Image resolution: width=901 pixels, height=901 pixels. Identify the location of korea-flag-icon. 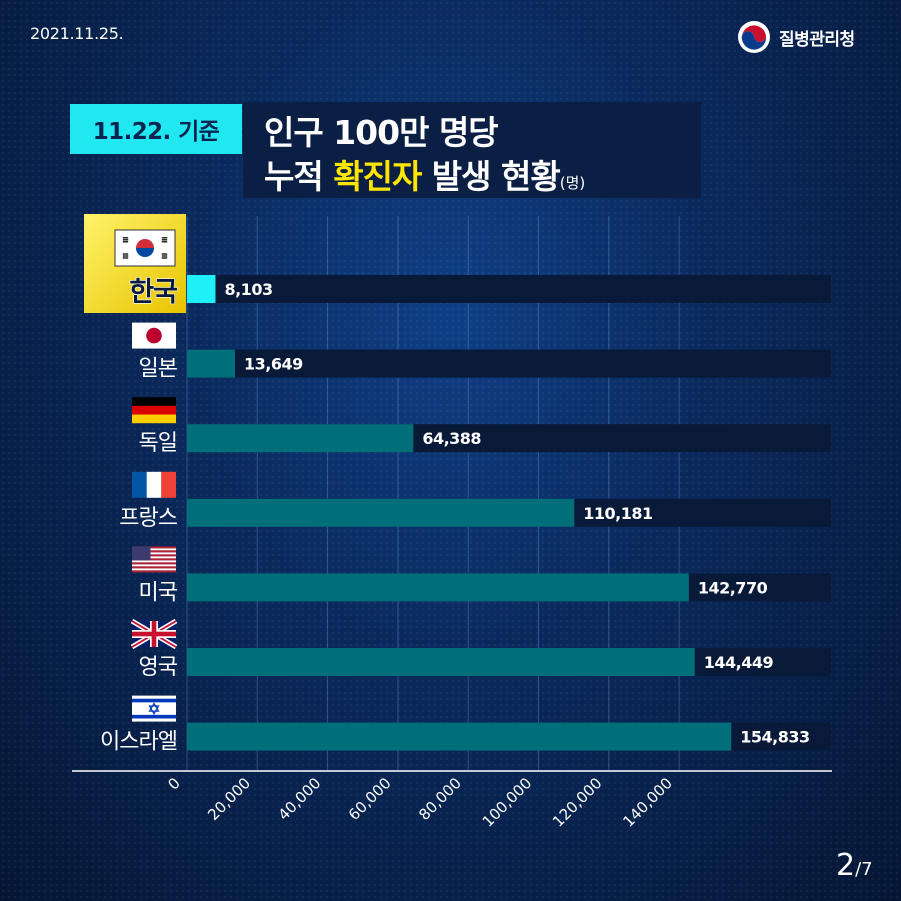
(145, 248).